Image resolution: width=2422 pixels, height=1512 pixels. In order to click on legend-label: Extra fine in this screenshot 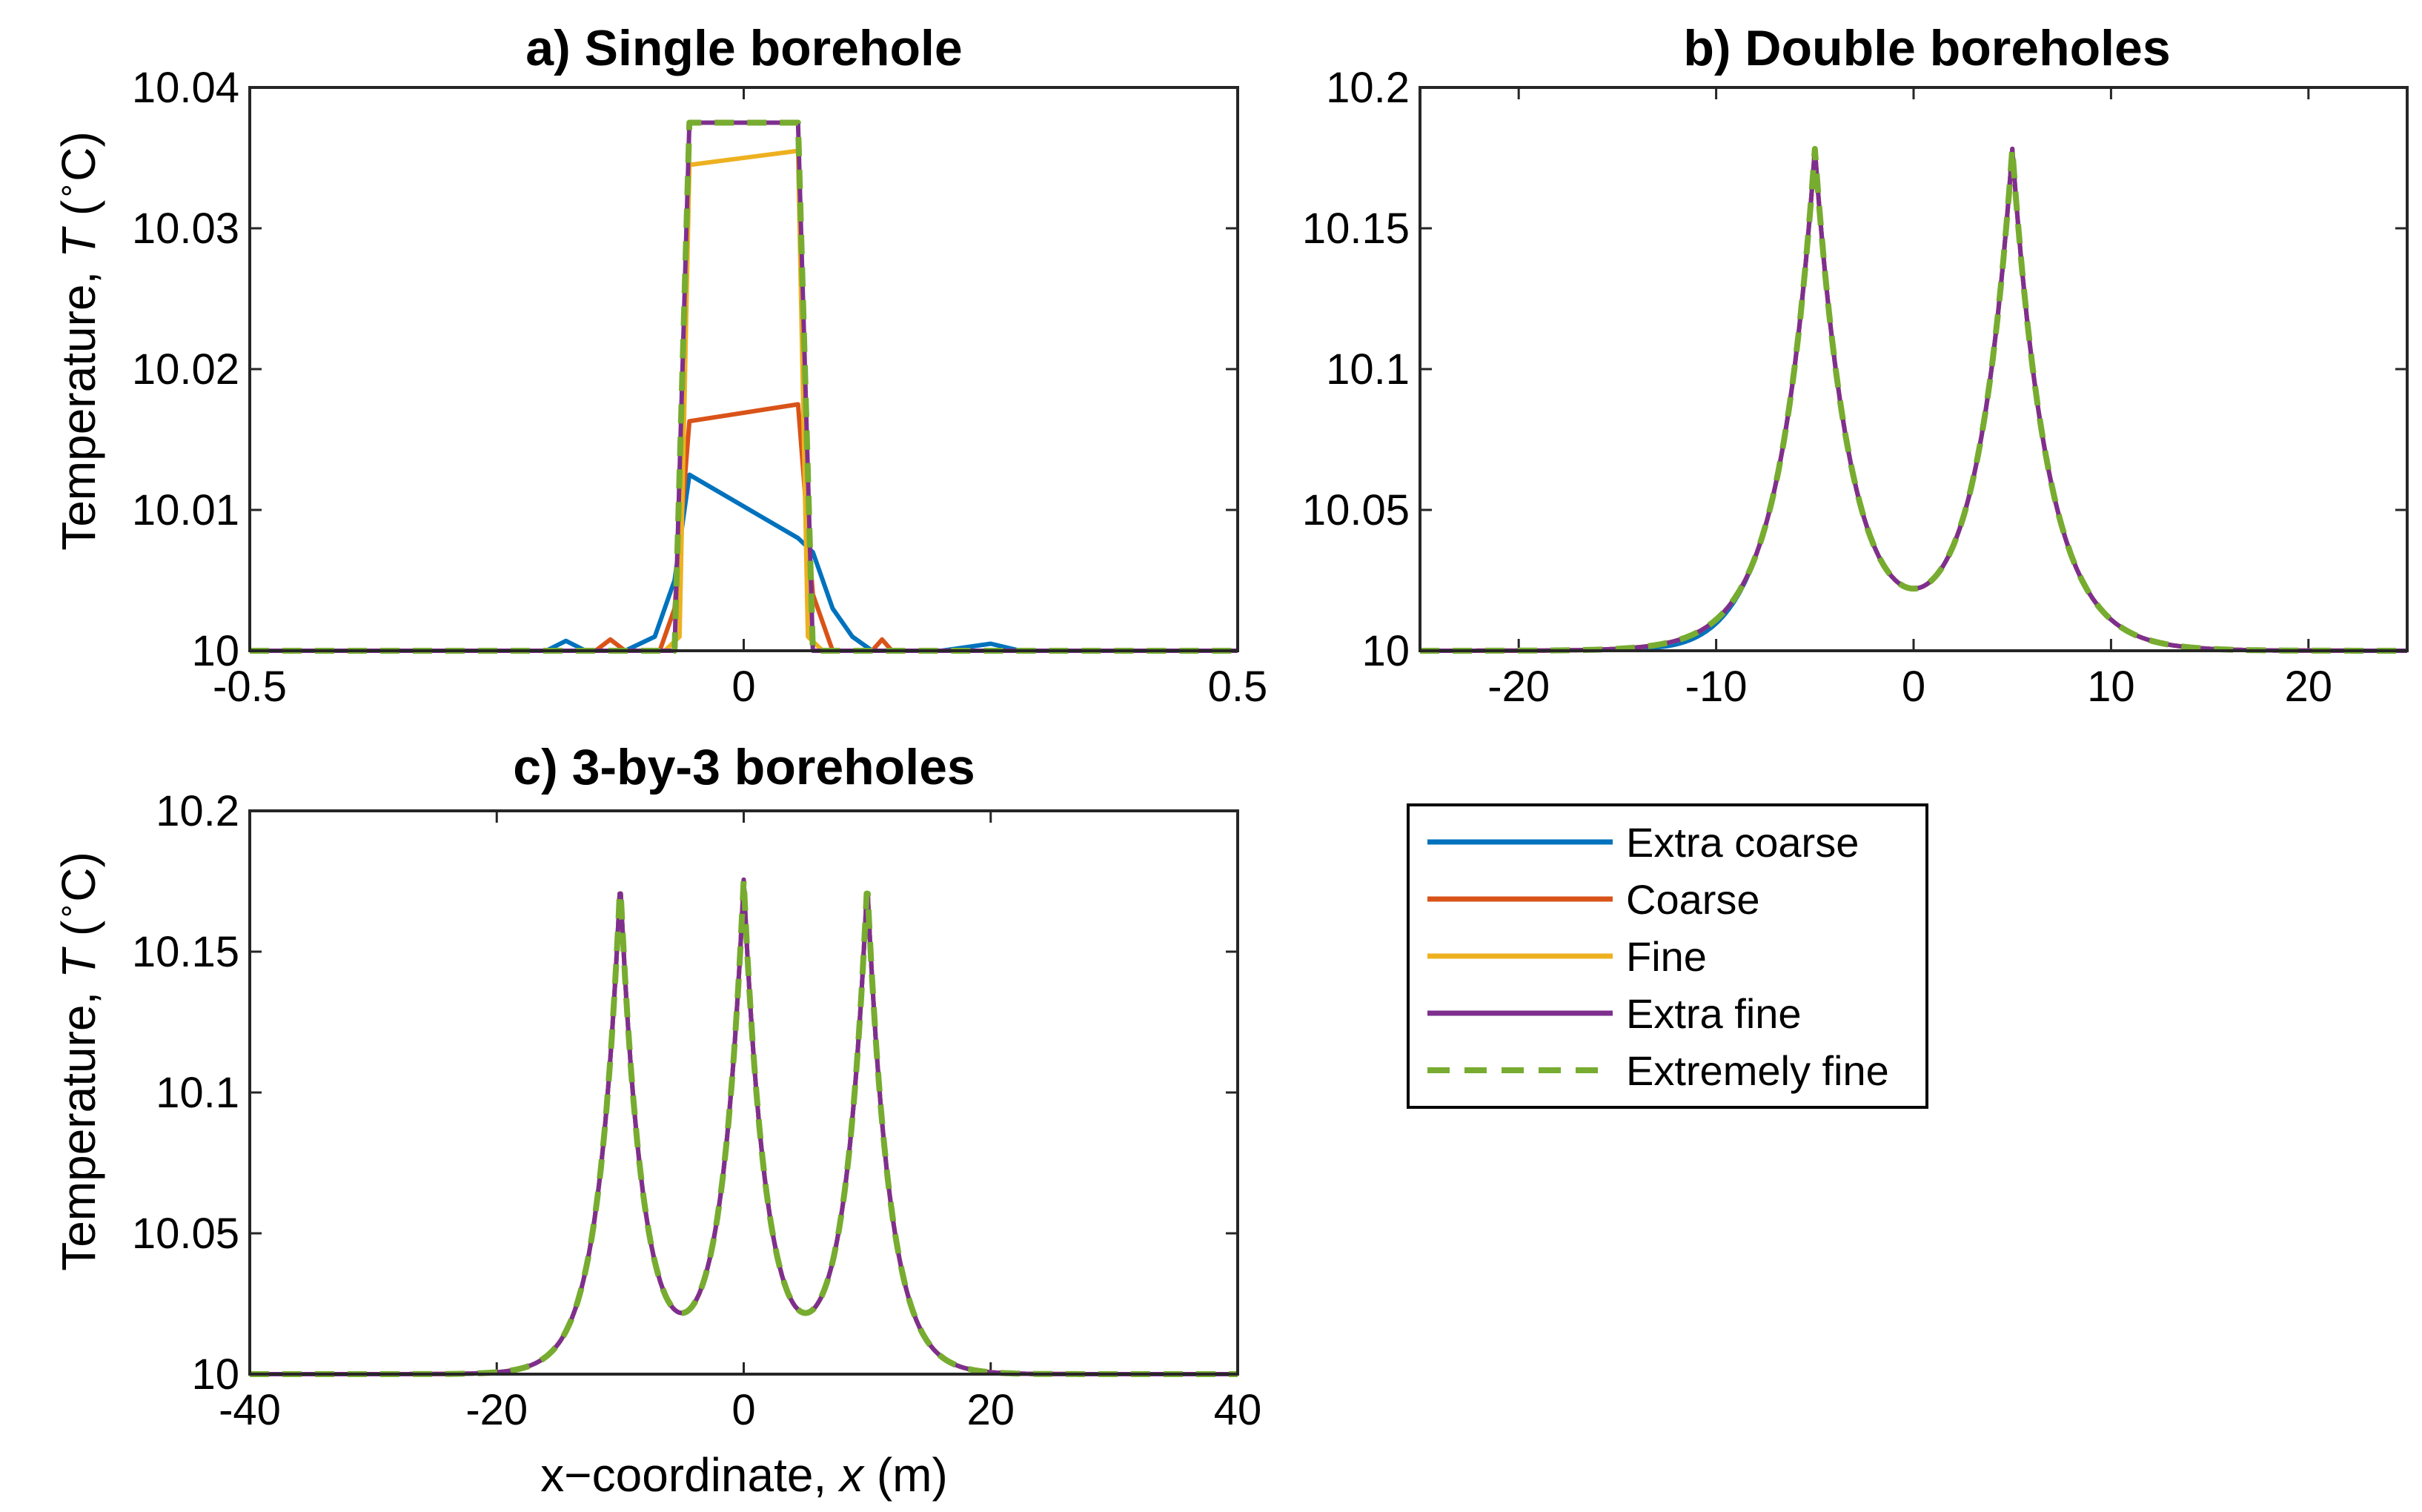, I will do `click(1714, 1013)`.